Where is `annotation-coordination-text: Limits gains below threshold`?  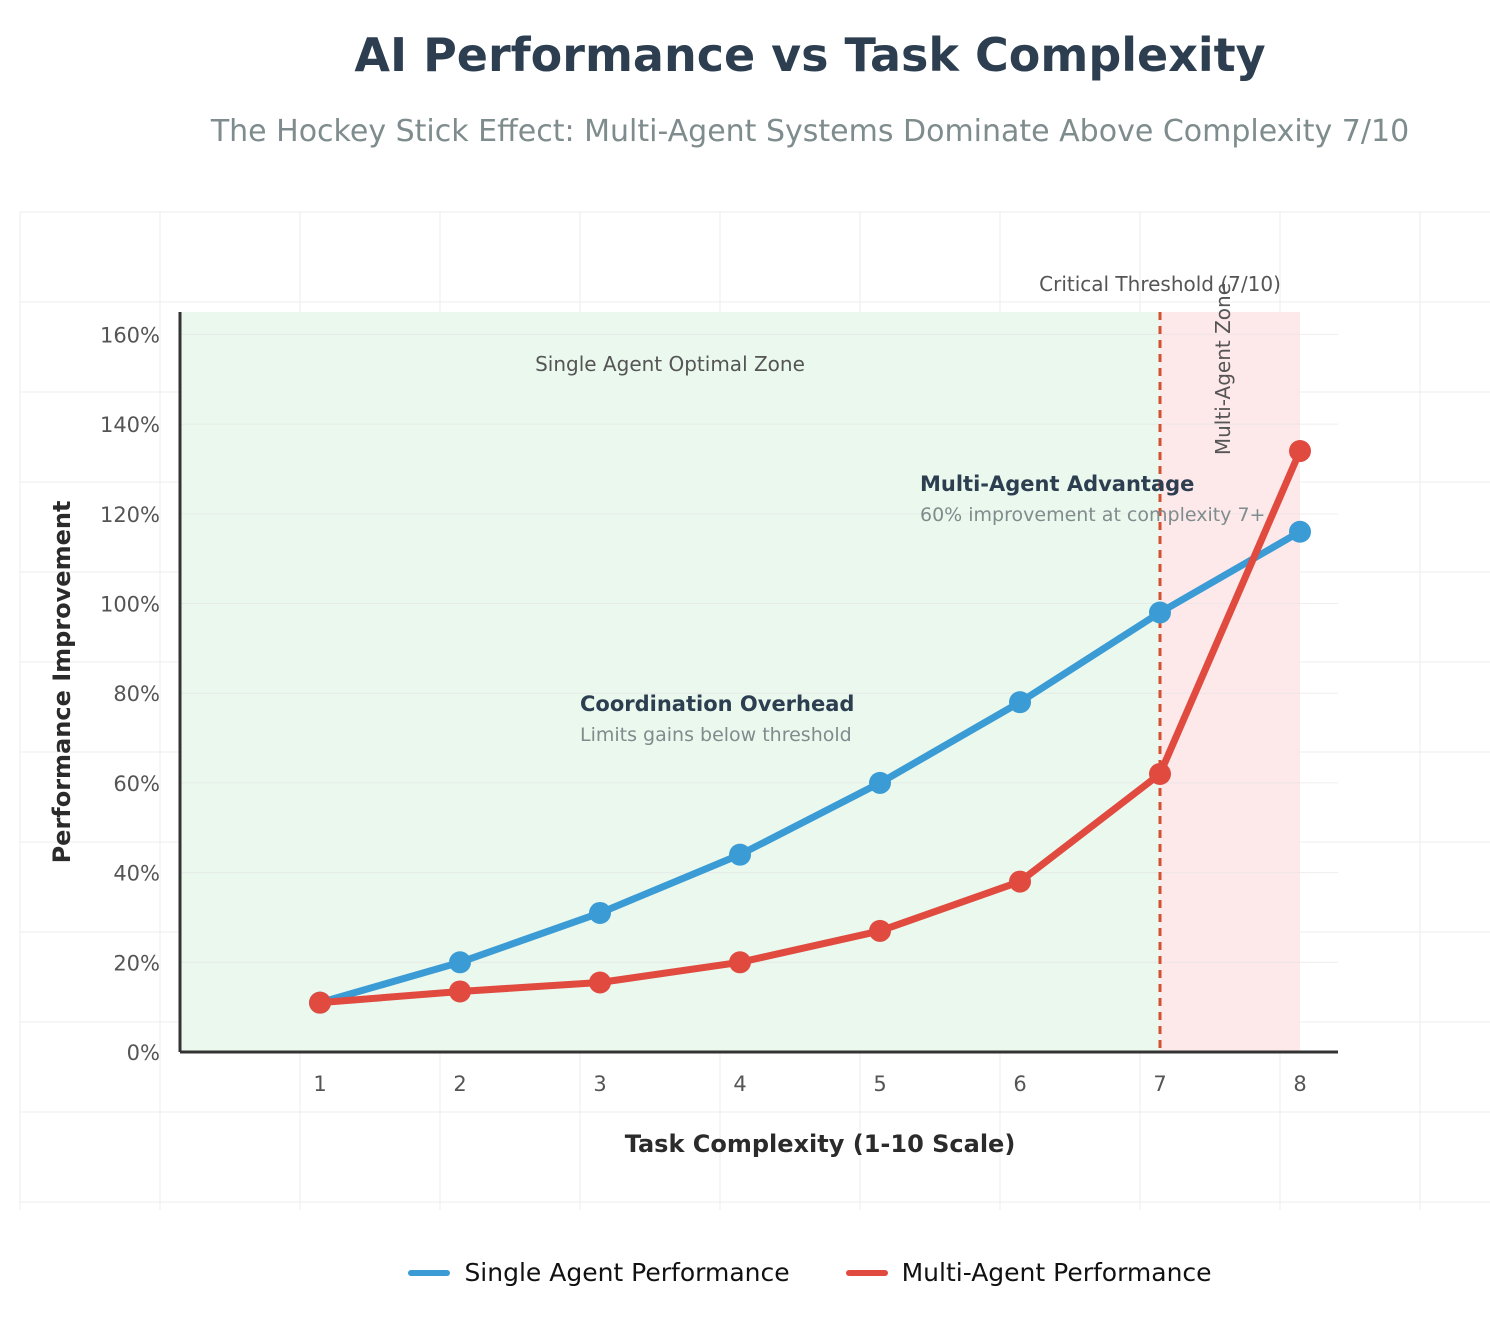
annotation-coordination-text: Limits gains below threshold is located at coordinates (716, 735).